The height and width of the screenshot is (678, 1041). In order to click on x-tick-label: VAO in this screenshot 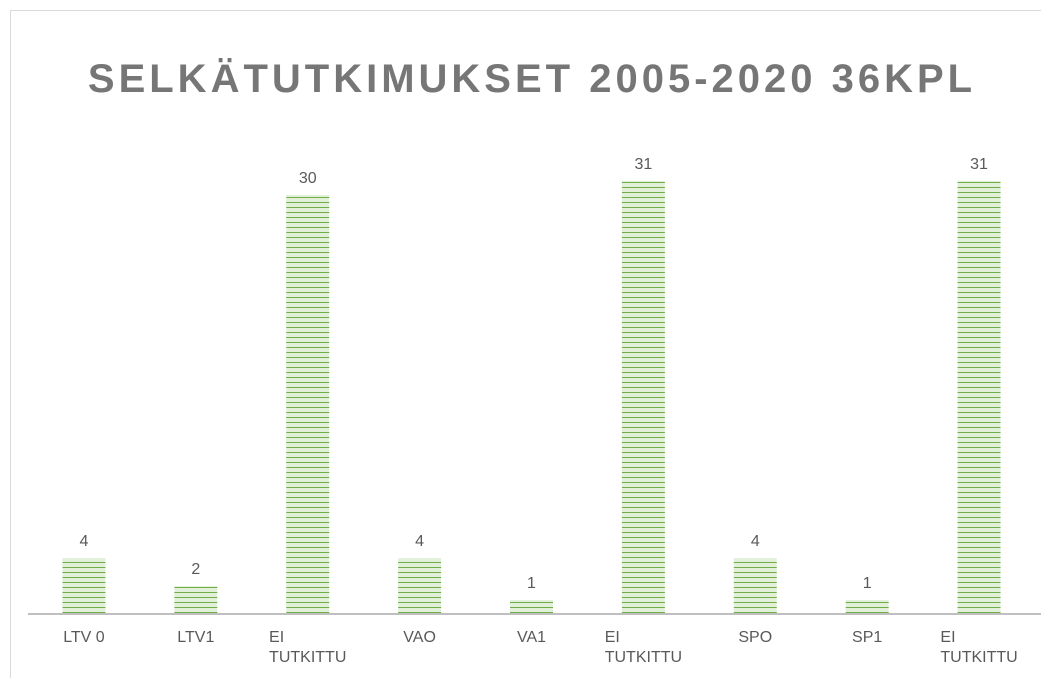, I will do `click(419, 637)`.